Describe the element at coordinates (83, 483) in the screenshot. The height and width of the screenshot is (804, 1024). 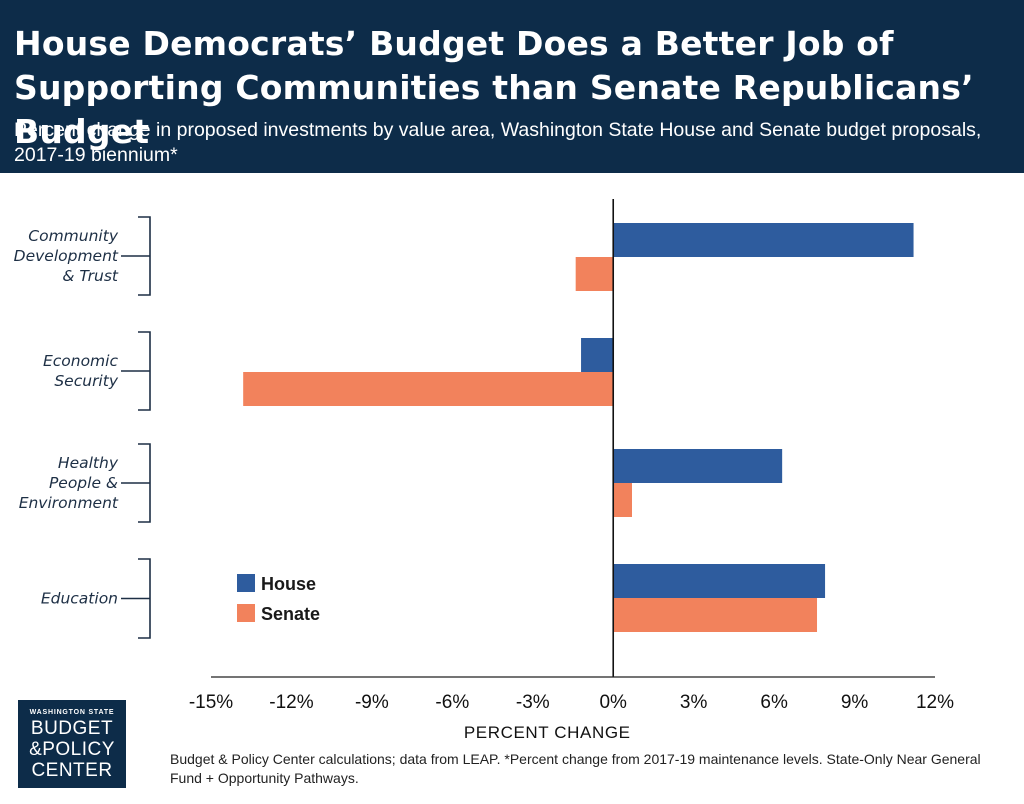
I see `category-label: People &` at that location.